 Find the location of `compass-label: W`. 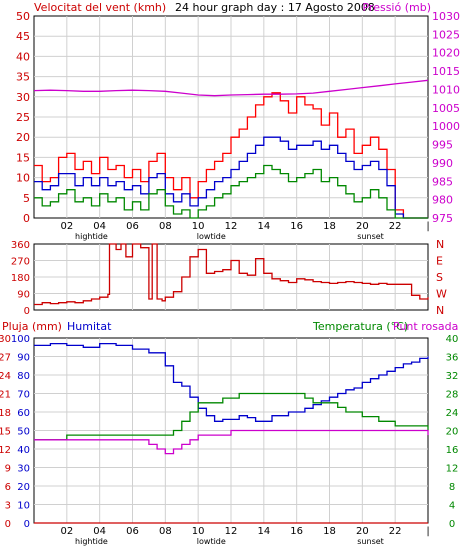

compass-label: W is located at coordinates (441, 294).